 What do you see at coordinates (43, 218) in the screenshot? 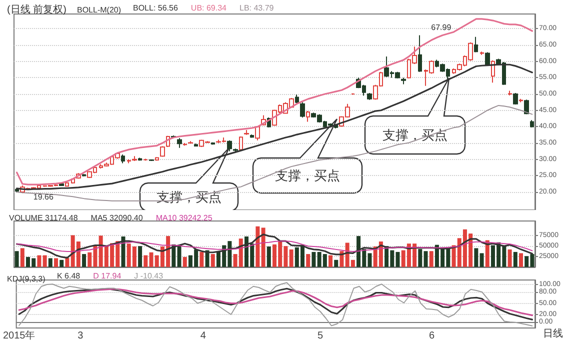
I see `series-label: VOLUME 31174.48` at bounding box center [43, 218].